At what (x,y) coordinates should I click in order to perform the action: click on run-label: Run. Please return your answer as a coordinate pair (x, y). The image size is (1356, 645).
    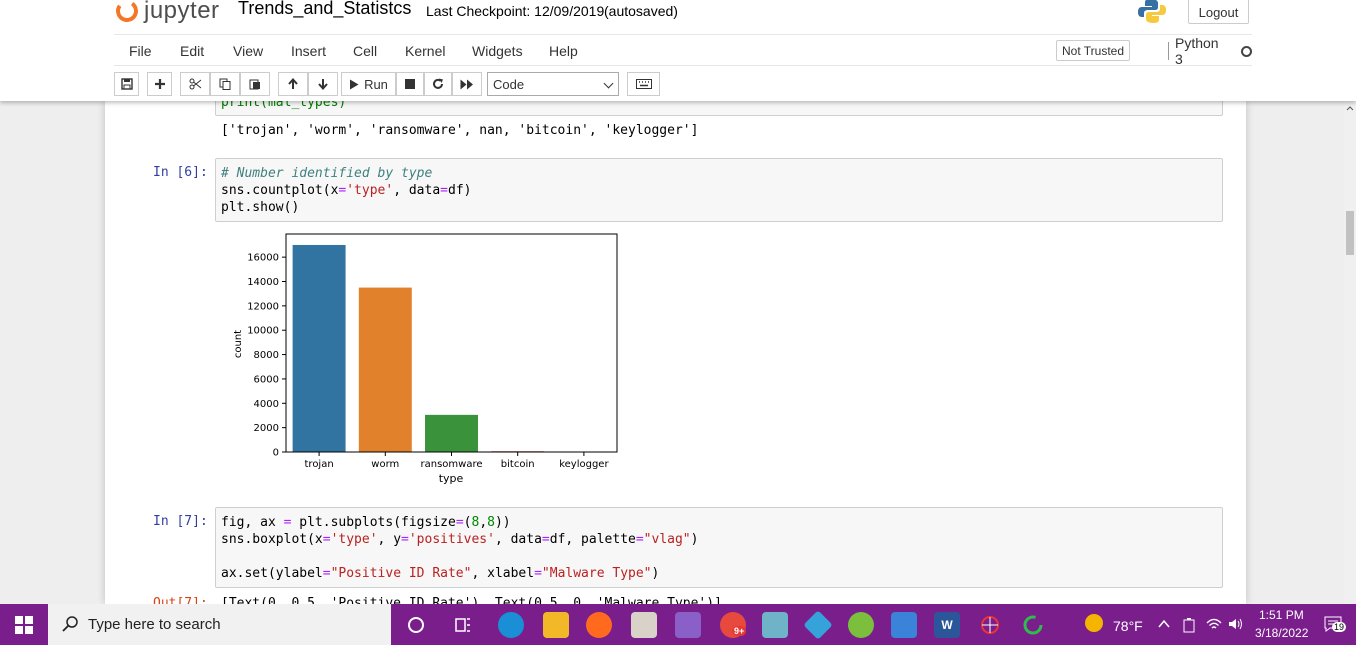
    Looking at the image, I should click on (376, 84).